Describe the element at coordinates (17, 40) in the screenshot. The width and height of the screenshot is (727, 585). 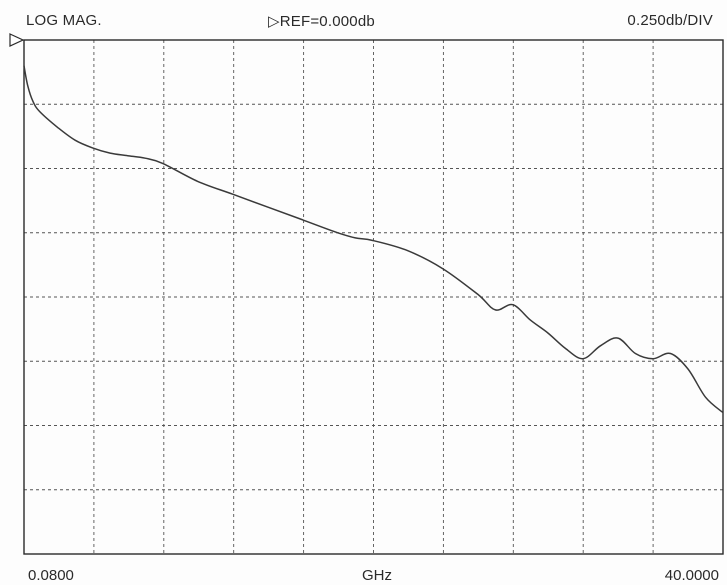
I see `reference-position-marker` at that location.